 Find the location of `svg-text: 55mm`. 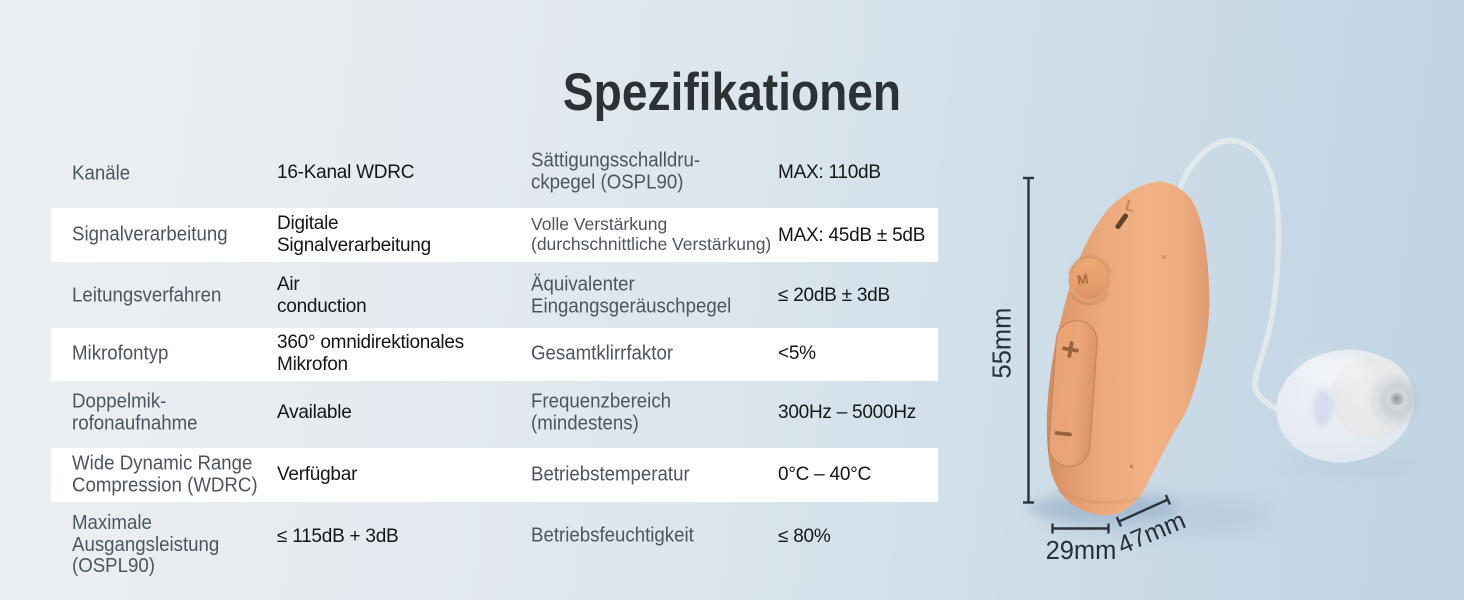

svg-text: 55mm is located at coordinates (1003, 343).